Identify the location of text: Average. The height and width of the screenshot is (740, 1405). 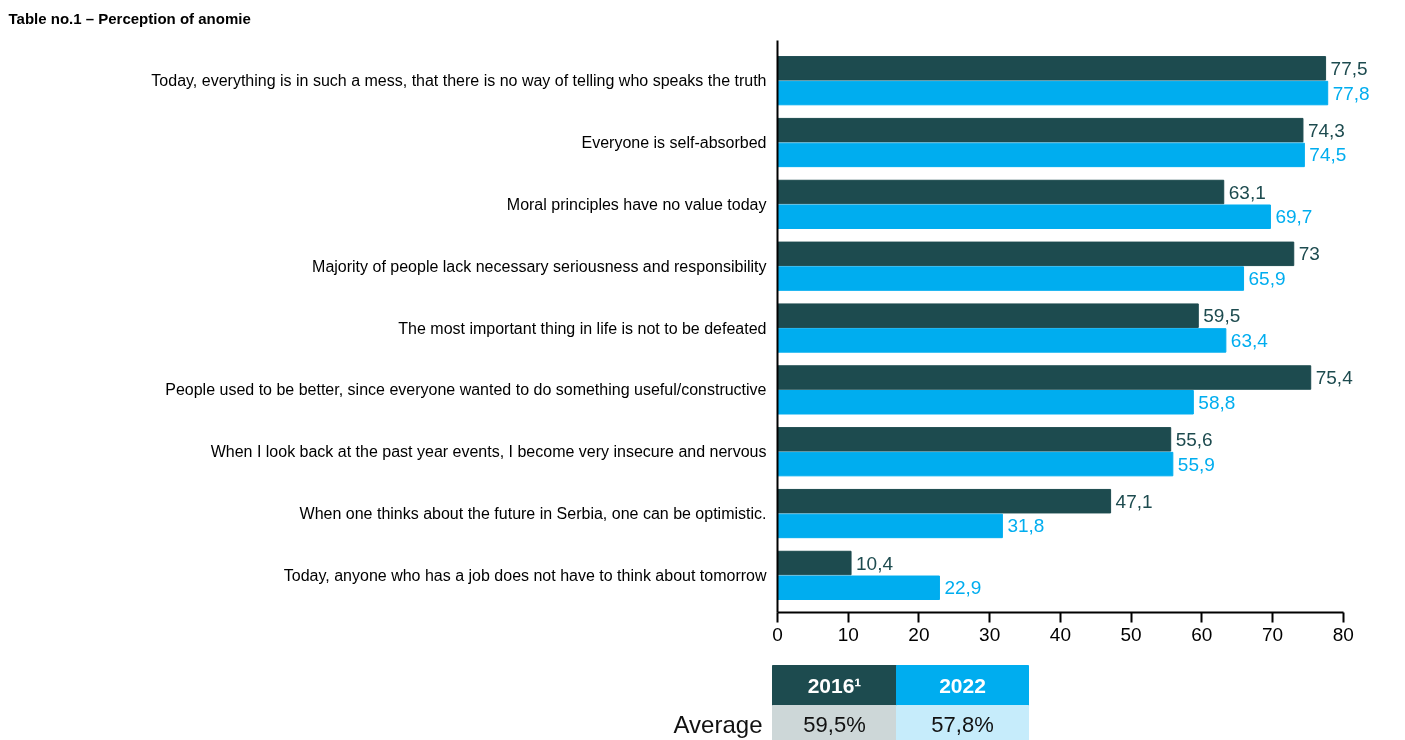
(718, 724).